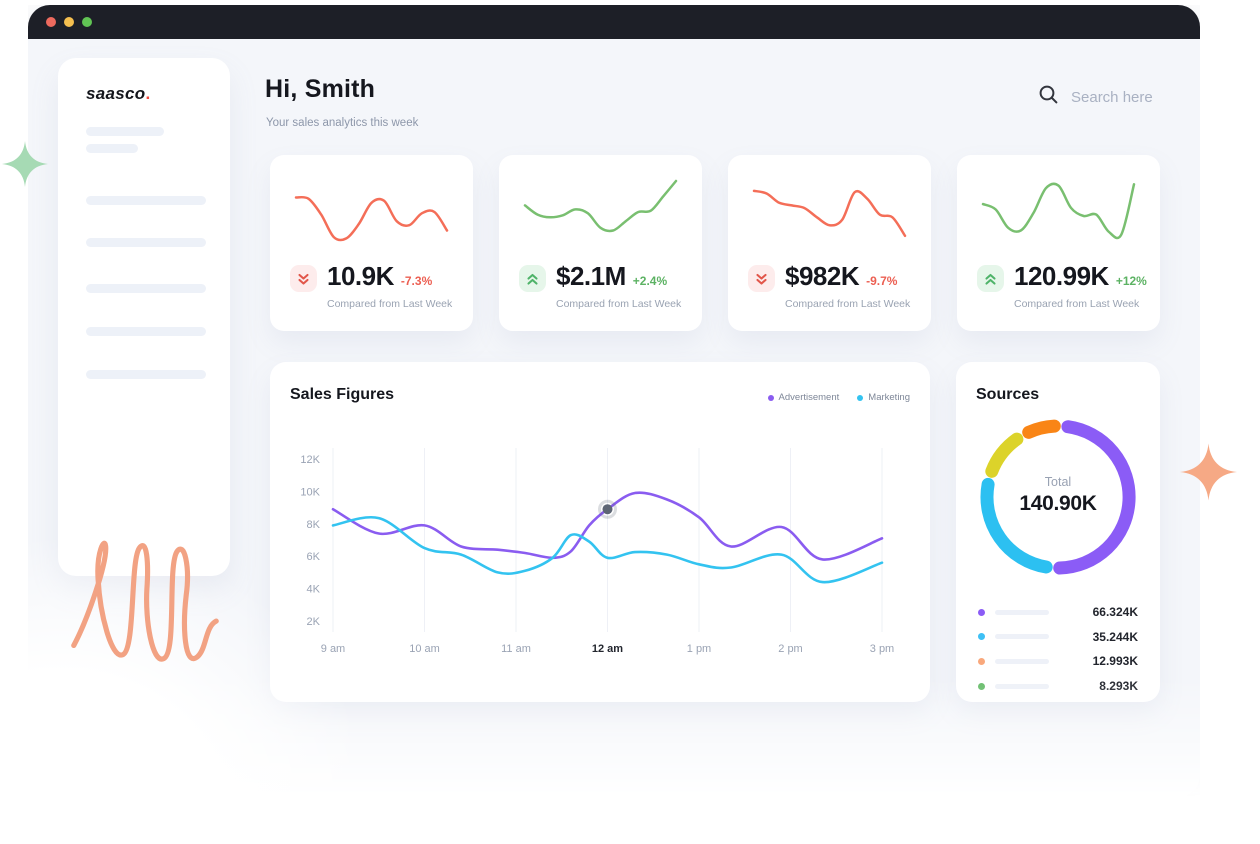 This screenshot has width=1260, height=844. Describe the element at coordinates (516, 649) in the screenshot. I see `svg-text: 11 am` at that location.